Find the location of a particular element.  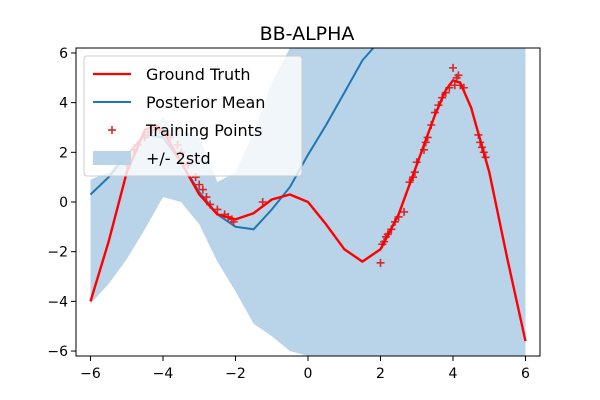

legend-swatch-band is located at coordinates (112, 158).